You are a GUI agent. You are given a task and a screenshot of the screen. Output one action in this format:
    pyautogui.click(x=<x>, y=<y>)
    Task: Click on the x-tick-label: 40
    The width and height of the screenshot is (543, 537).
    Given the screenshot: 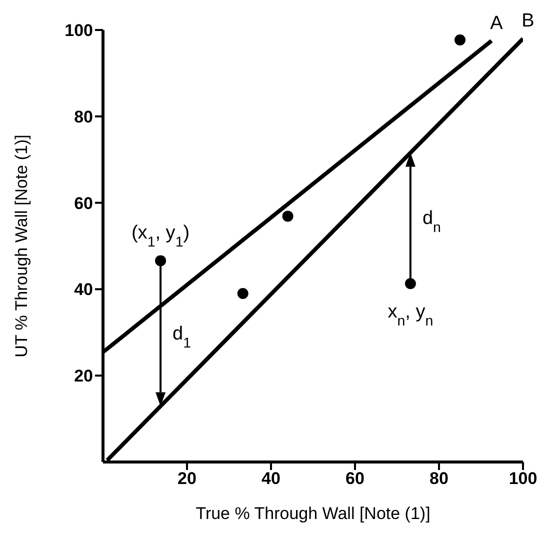 What is the action you would take?
    pyautogui.click(x=271, y=478)
    